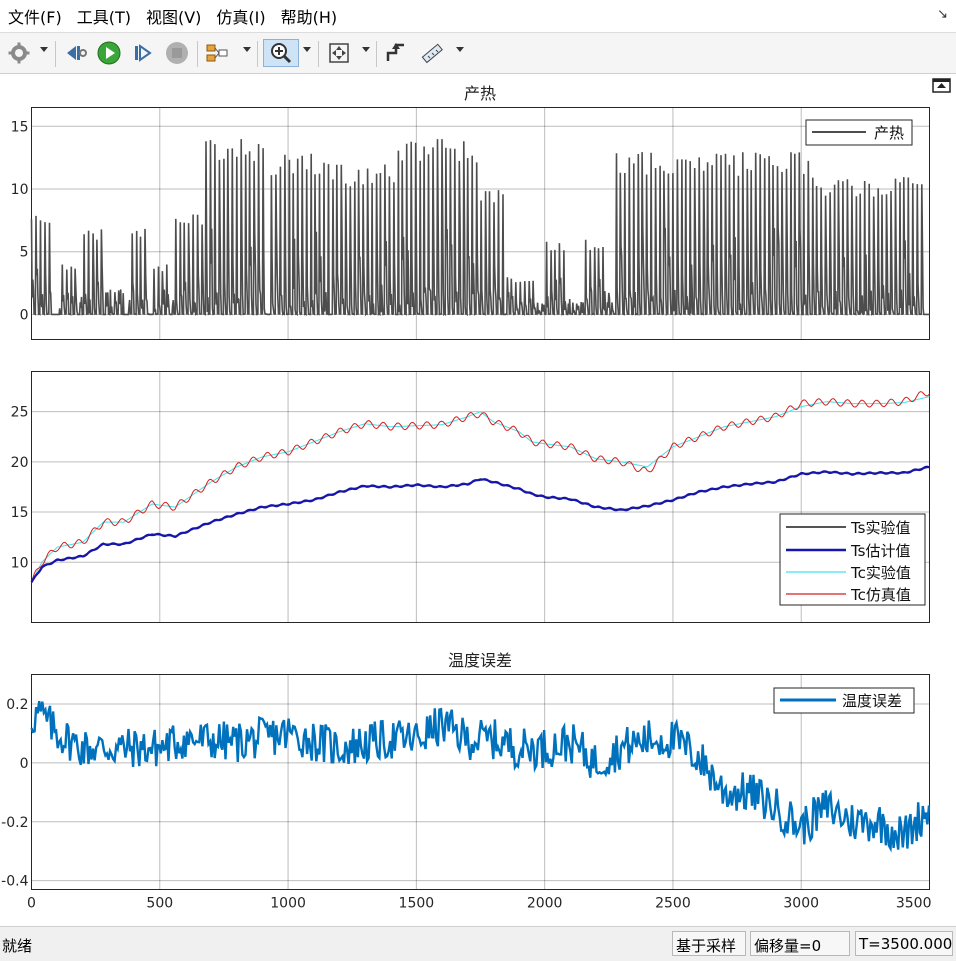 This screenshot has height=961, width=956. Describe the element at coordinates (880, 573) in the screenshot. I see `legend-tc-exp-label: Tc实验值` at that location.